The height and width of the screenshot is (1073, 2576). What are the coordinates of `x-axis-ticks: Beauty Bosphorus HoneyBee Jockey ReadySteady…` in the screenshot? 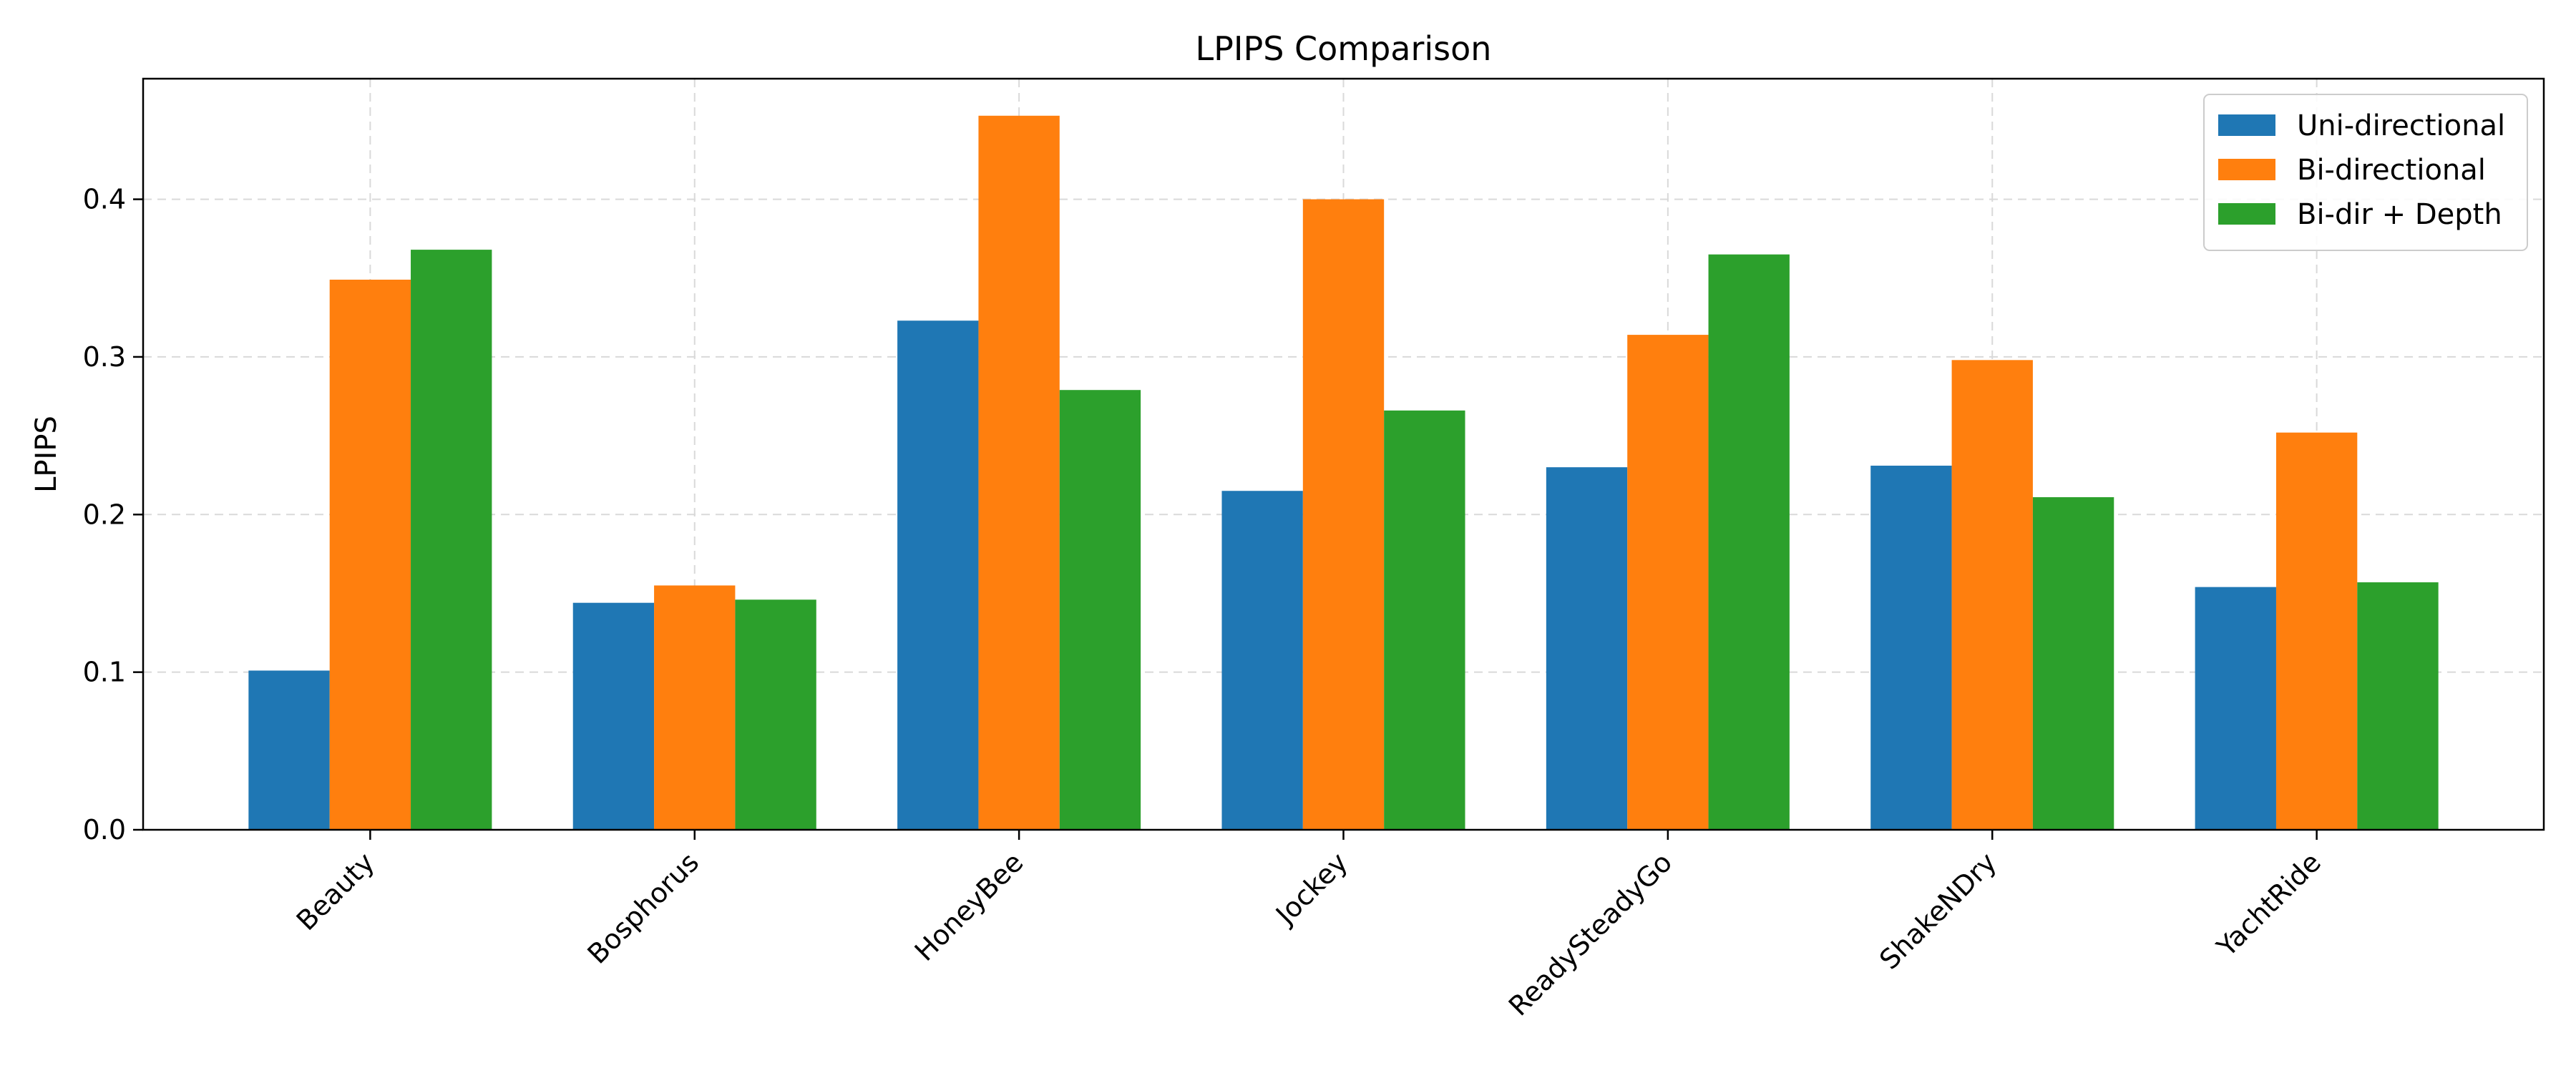 It's located at (1309, 926).